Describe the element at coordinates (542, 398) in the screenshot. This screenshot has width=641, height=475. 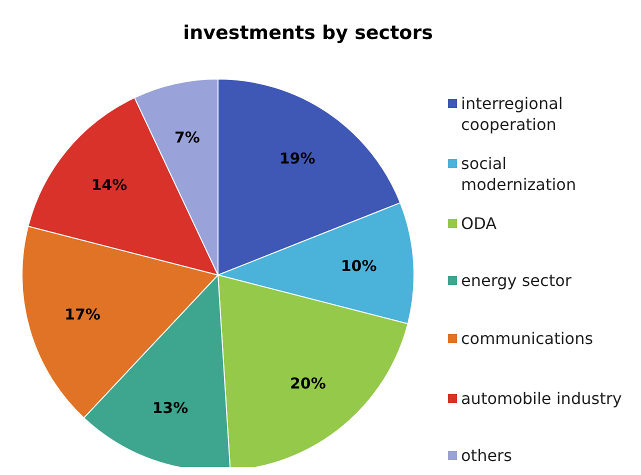
I see `legend-label: automobile industry` at that location.